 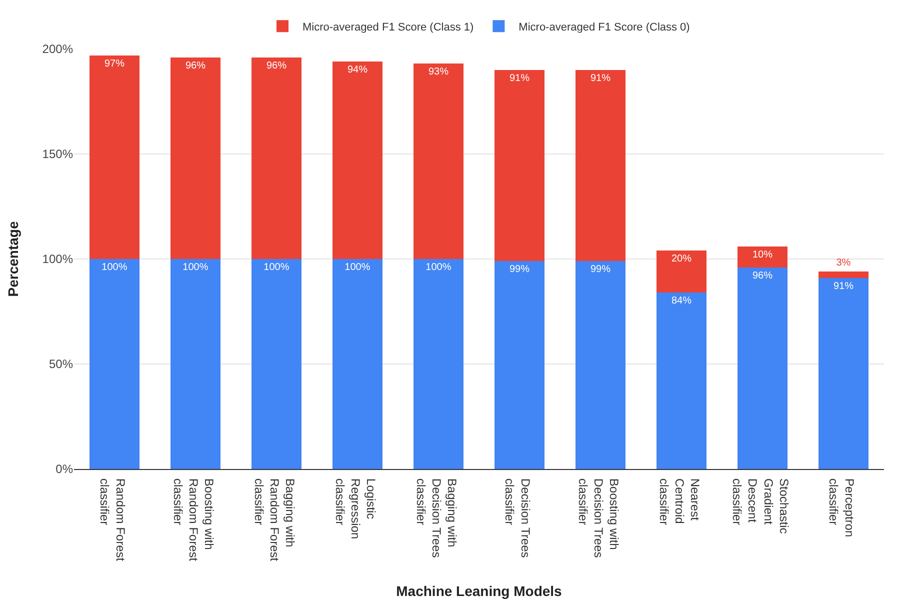 What do you see at coordinates (841, 508) in the screenshot?
I see `x-tick-label: Perceptron classifier` at bounding box center [841, 508].